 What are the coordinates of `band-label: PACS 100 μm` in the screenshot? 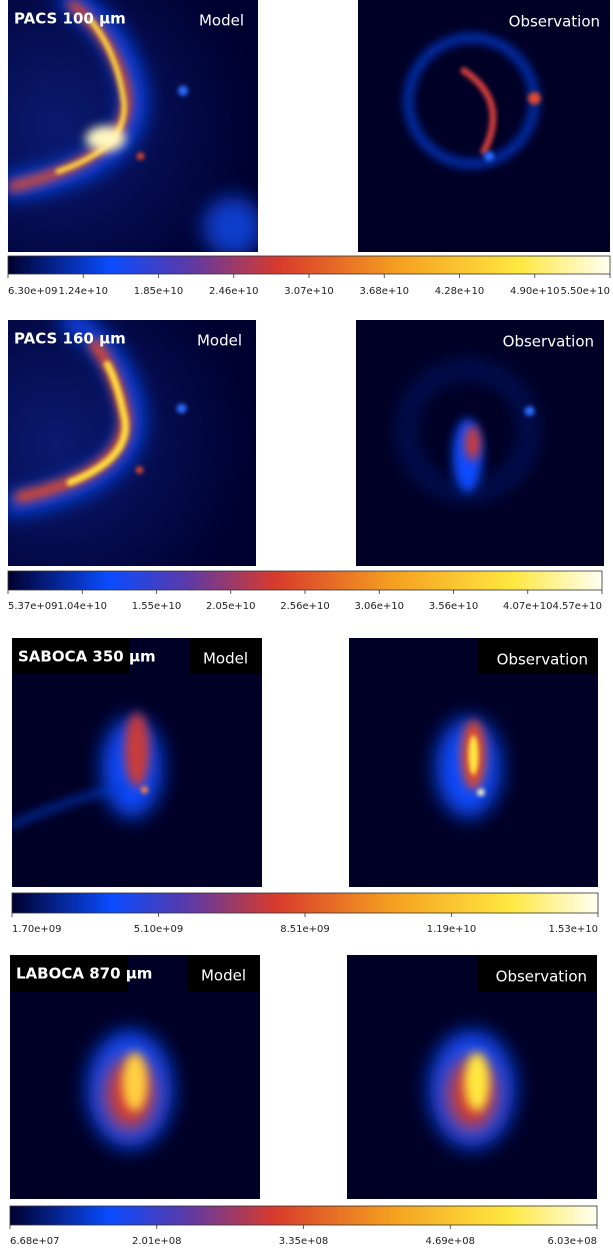 It's located at (70, 19).